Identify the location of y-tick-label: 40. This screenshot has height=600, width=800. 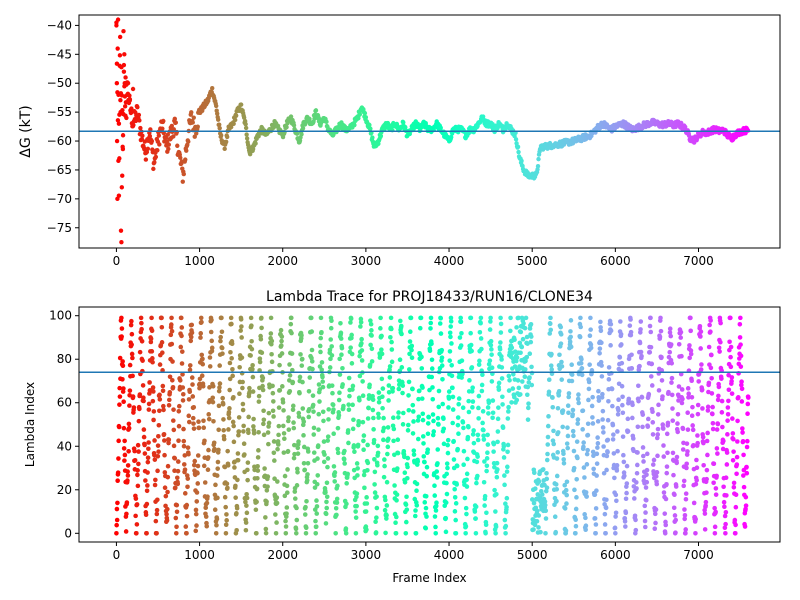
(64, 446).